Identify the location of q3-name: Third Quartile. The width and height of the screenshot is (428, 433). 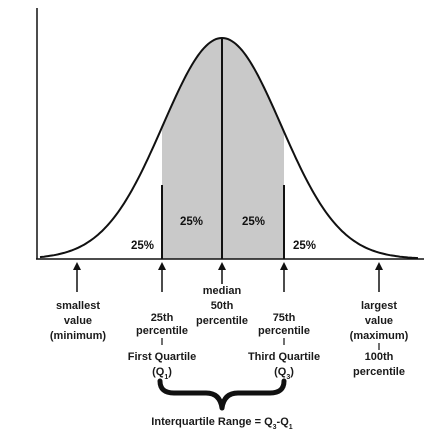
(284, 357).